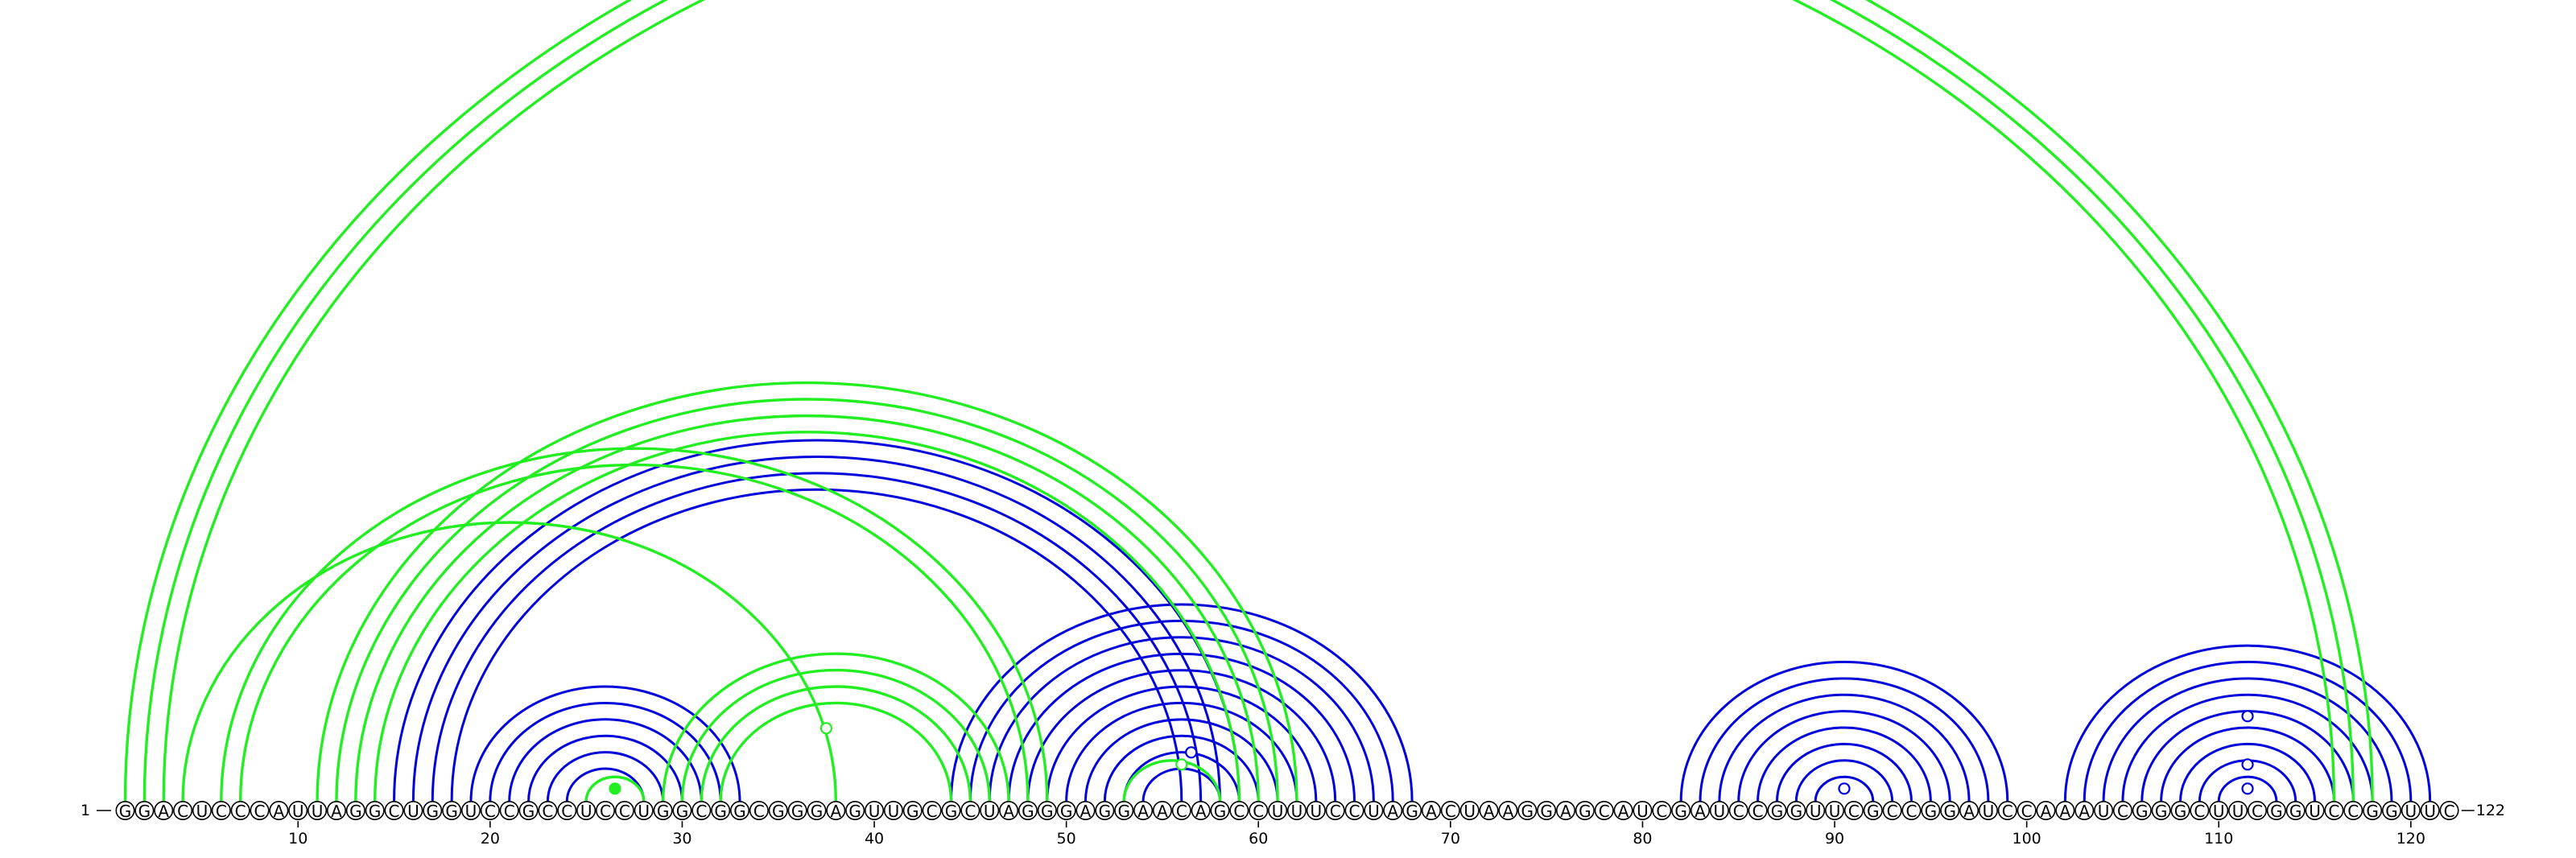 The image size is (2576, 858). I want to click on nucleotide-letter-101: A, so click(2046, 812).